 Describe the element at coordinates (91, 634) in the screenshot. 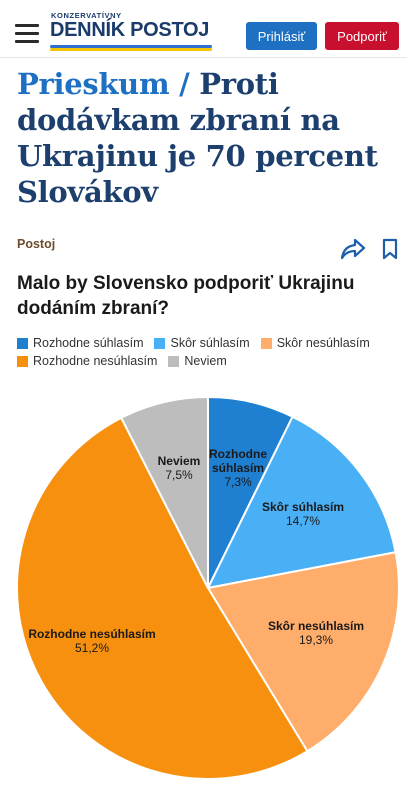

I see `slice-label: Rozhodne nesúhlasím` at that location.